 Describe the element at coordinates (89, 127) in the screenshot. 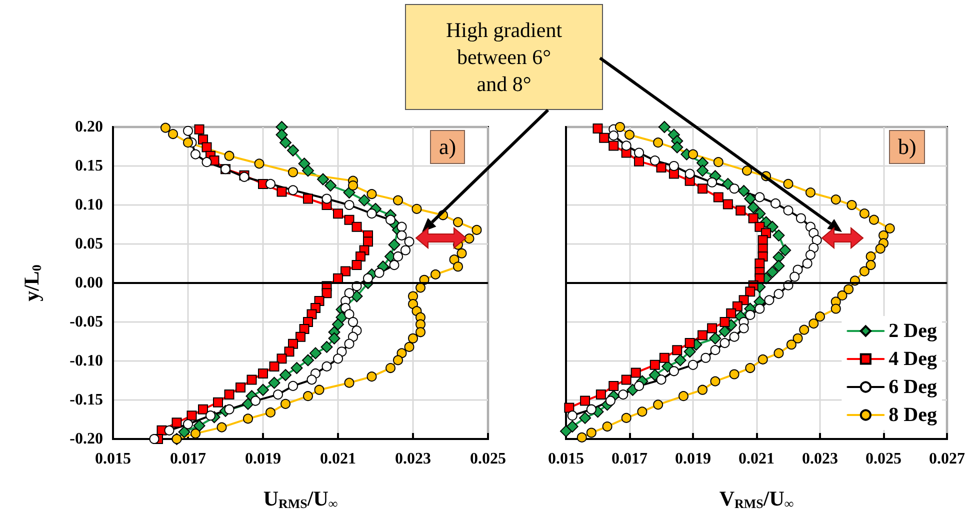

I see `y-tick-label: 0.20` at that location.